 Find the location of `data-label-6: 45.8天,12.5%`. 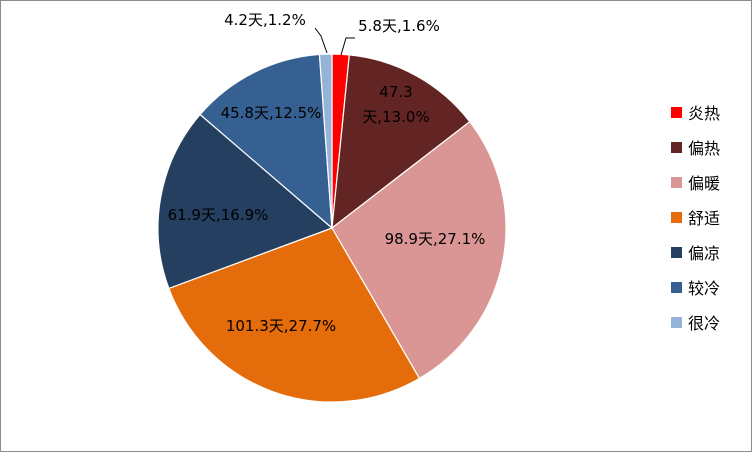

data-label-6: 45.8天,12.5% is located at coordinates (271, 113).